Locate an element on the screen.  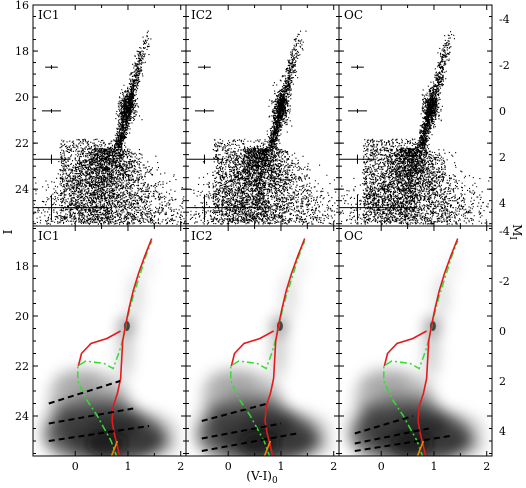
right-axis-title: MI is located at coordinates (515, 232).